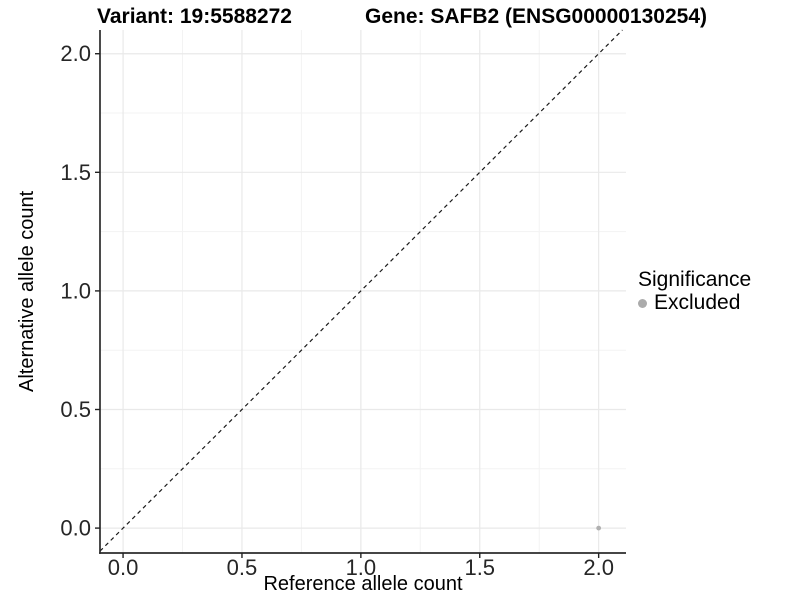  I want to click on legend-item-excluded: Excluded, so click(694, 303).